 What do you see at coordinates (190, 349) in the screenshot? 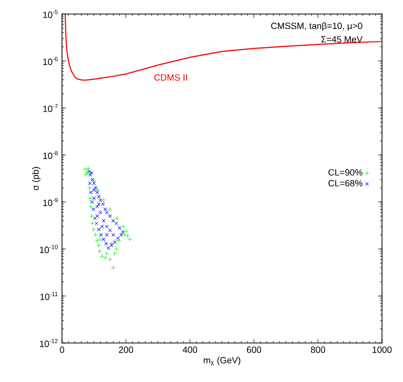
I see `x-tick-label: 400` at bounding box center [190, 349].